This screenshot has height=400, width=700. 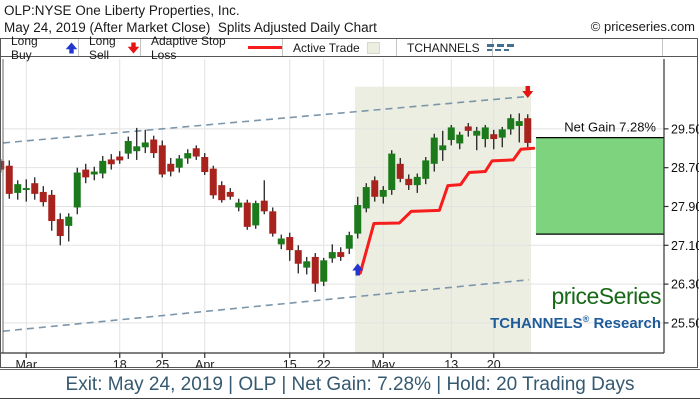 I want to click on x-axis-label: 13, so click(x=451, y=363).